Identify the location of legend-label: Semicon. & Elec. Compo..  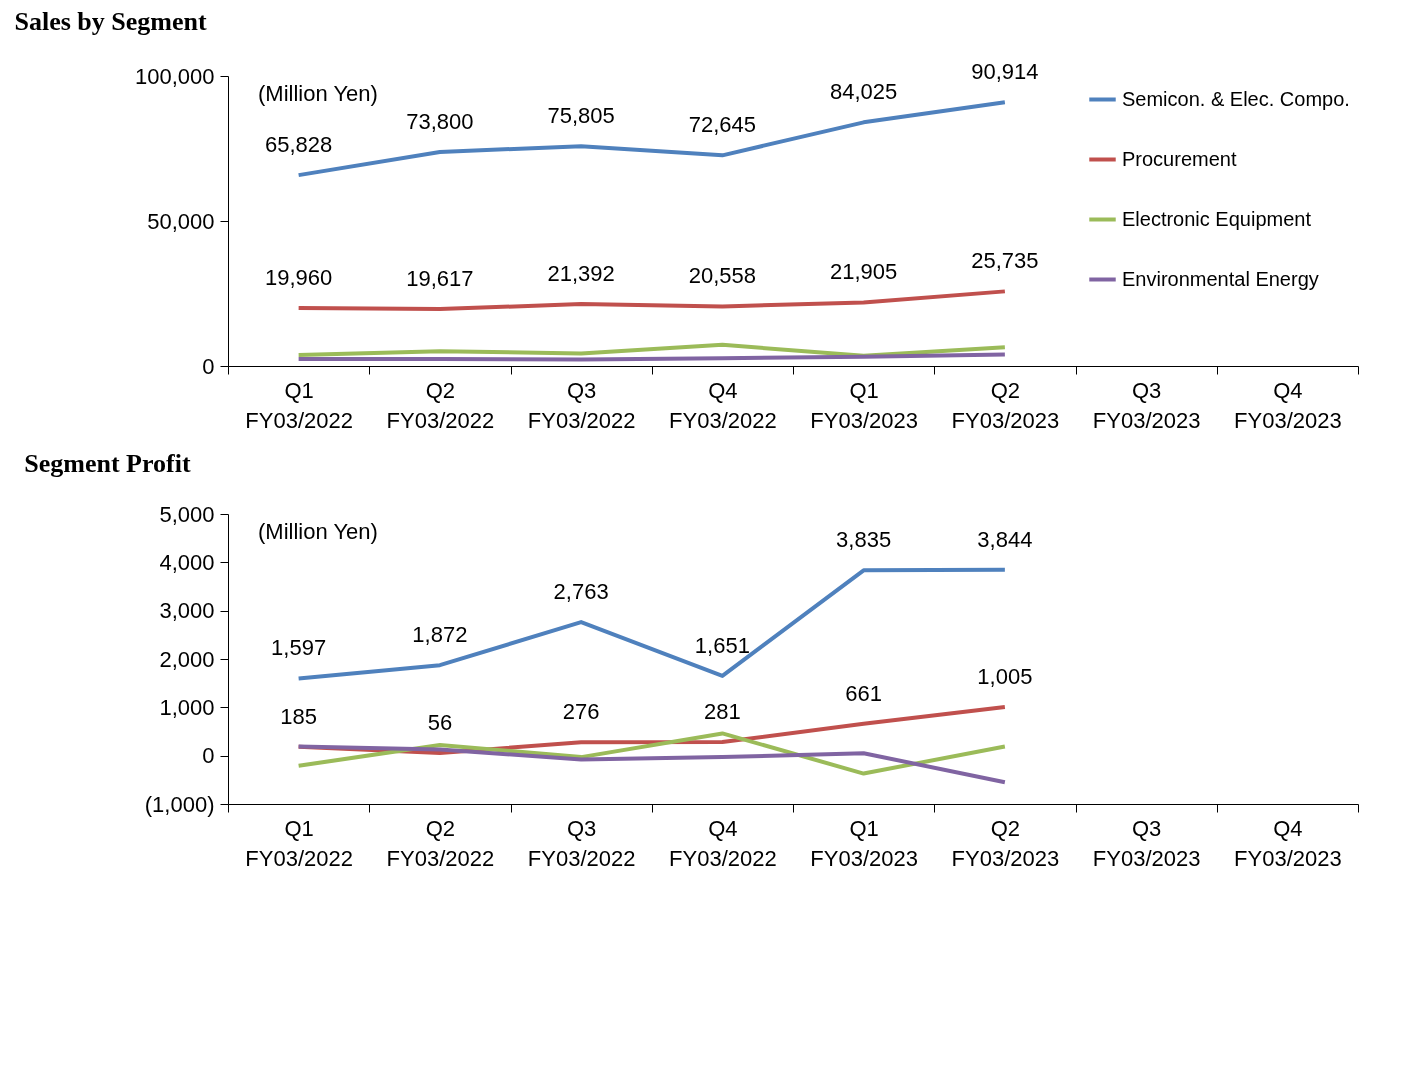
(1236, 98).